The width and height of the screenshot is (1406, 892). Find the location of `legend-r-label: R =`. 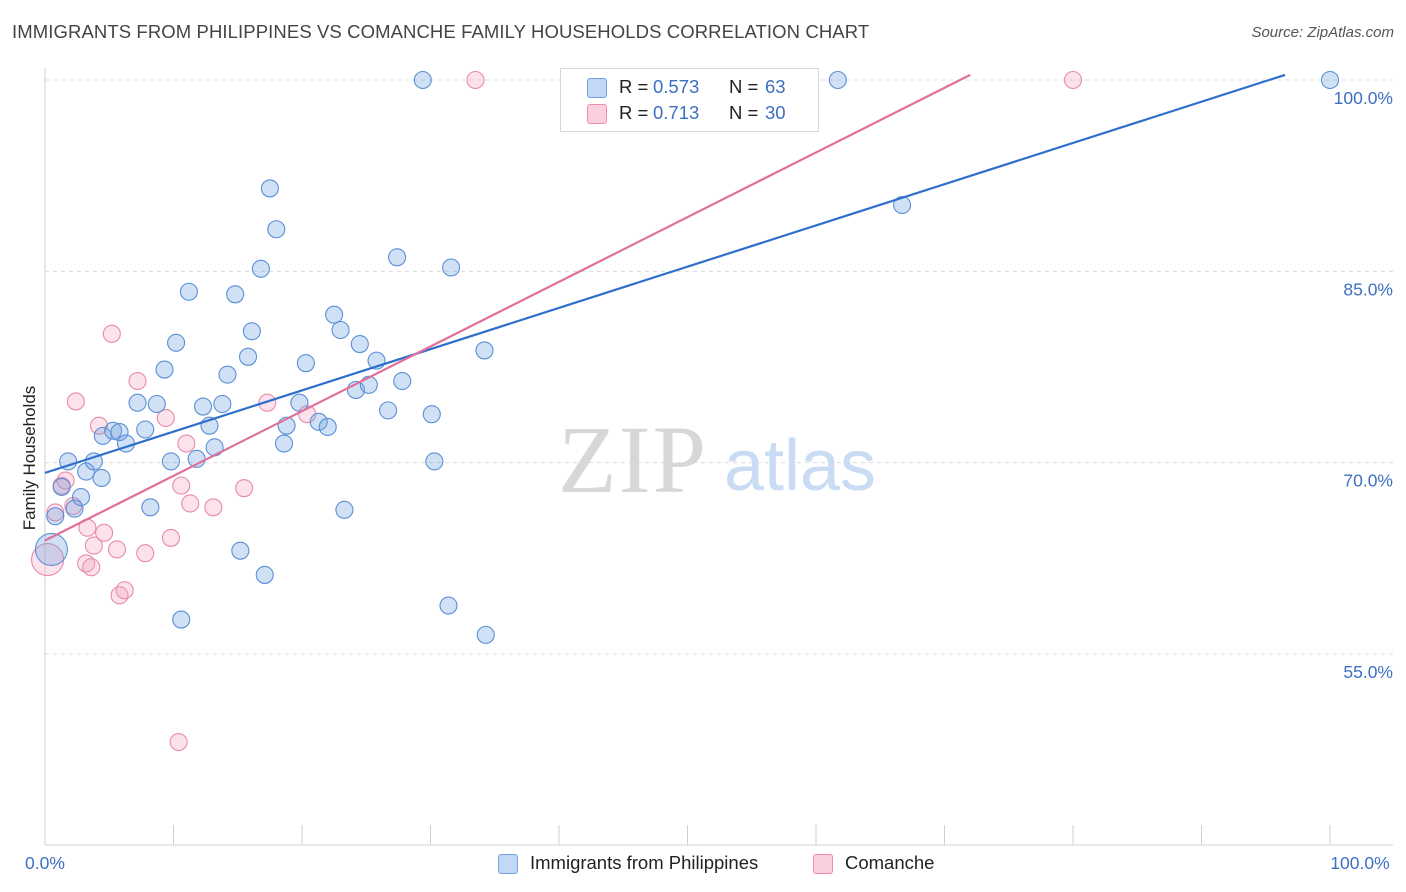

legend-r-label: R = is located at coordinates (634, 86).